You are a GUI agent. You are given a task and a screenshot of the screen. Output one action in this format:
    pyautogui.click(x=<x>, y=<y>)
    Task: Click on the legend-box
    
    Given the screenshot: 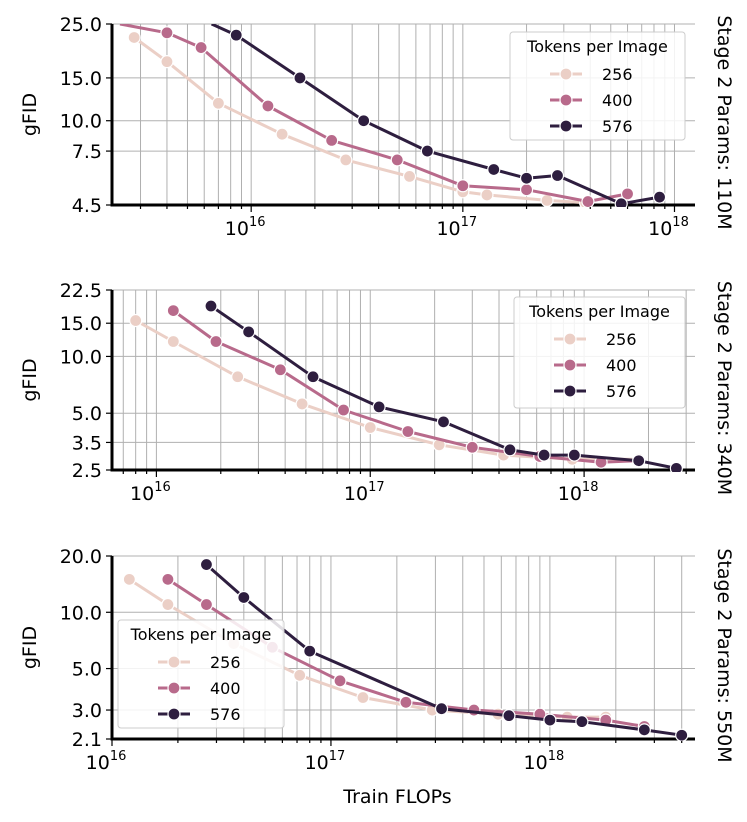 What is the action you would take?
    pyautogui.click(x=599, y=352)
    